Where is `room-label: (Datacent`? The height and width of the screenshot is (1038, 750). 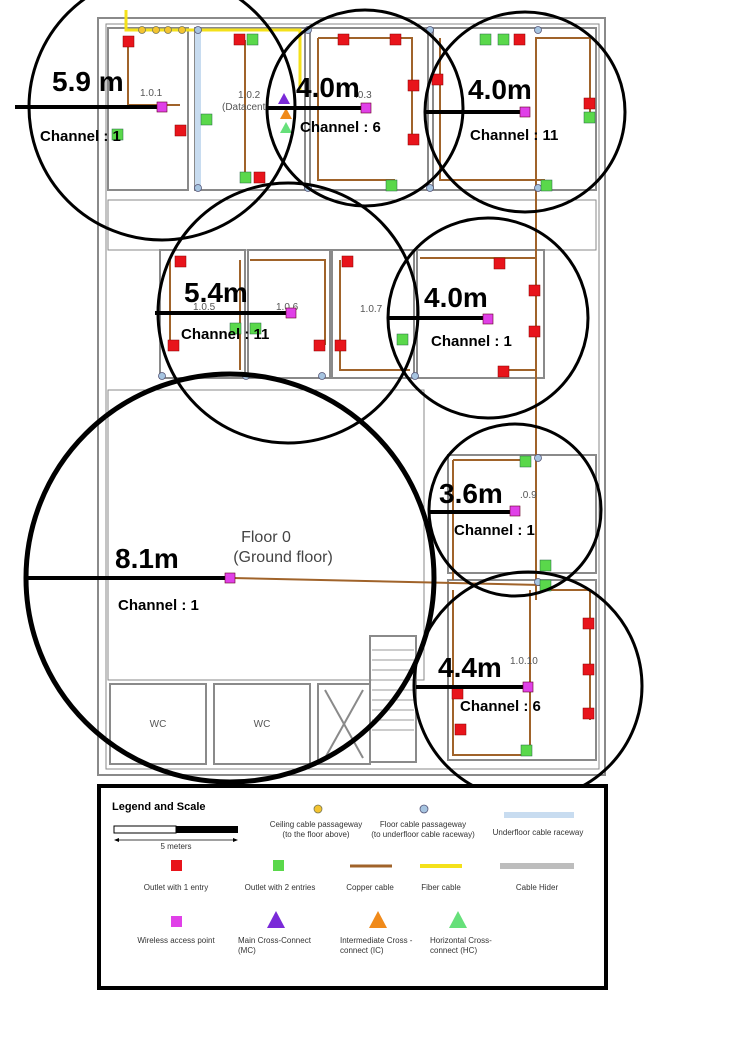 room-label: (Datacent is located at coordinates (244, 107).